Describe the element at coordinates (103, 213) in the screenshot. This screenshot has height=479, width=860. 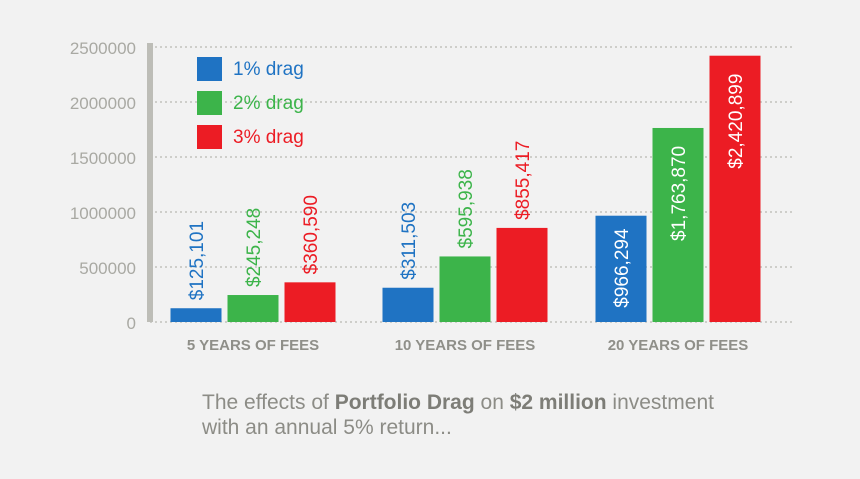
I see `y-tick-label: 1000000` at that location.